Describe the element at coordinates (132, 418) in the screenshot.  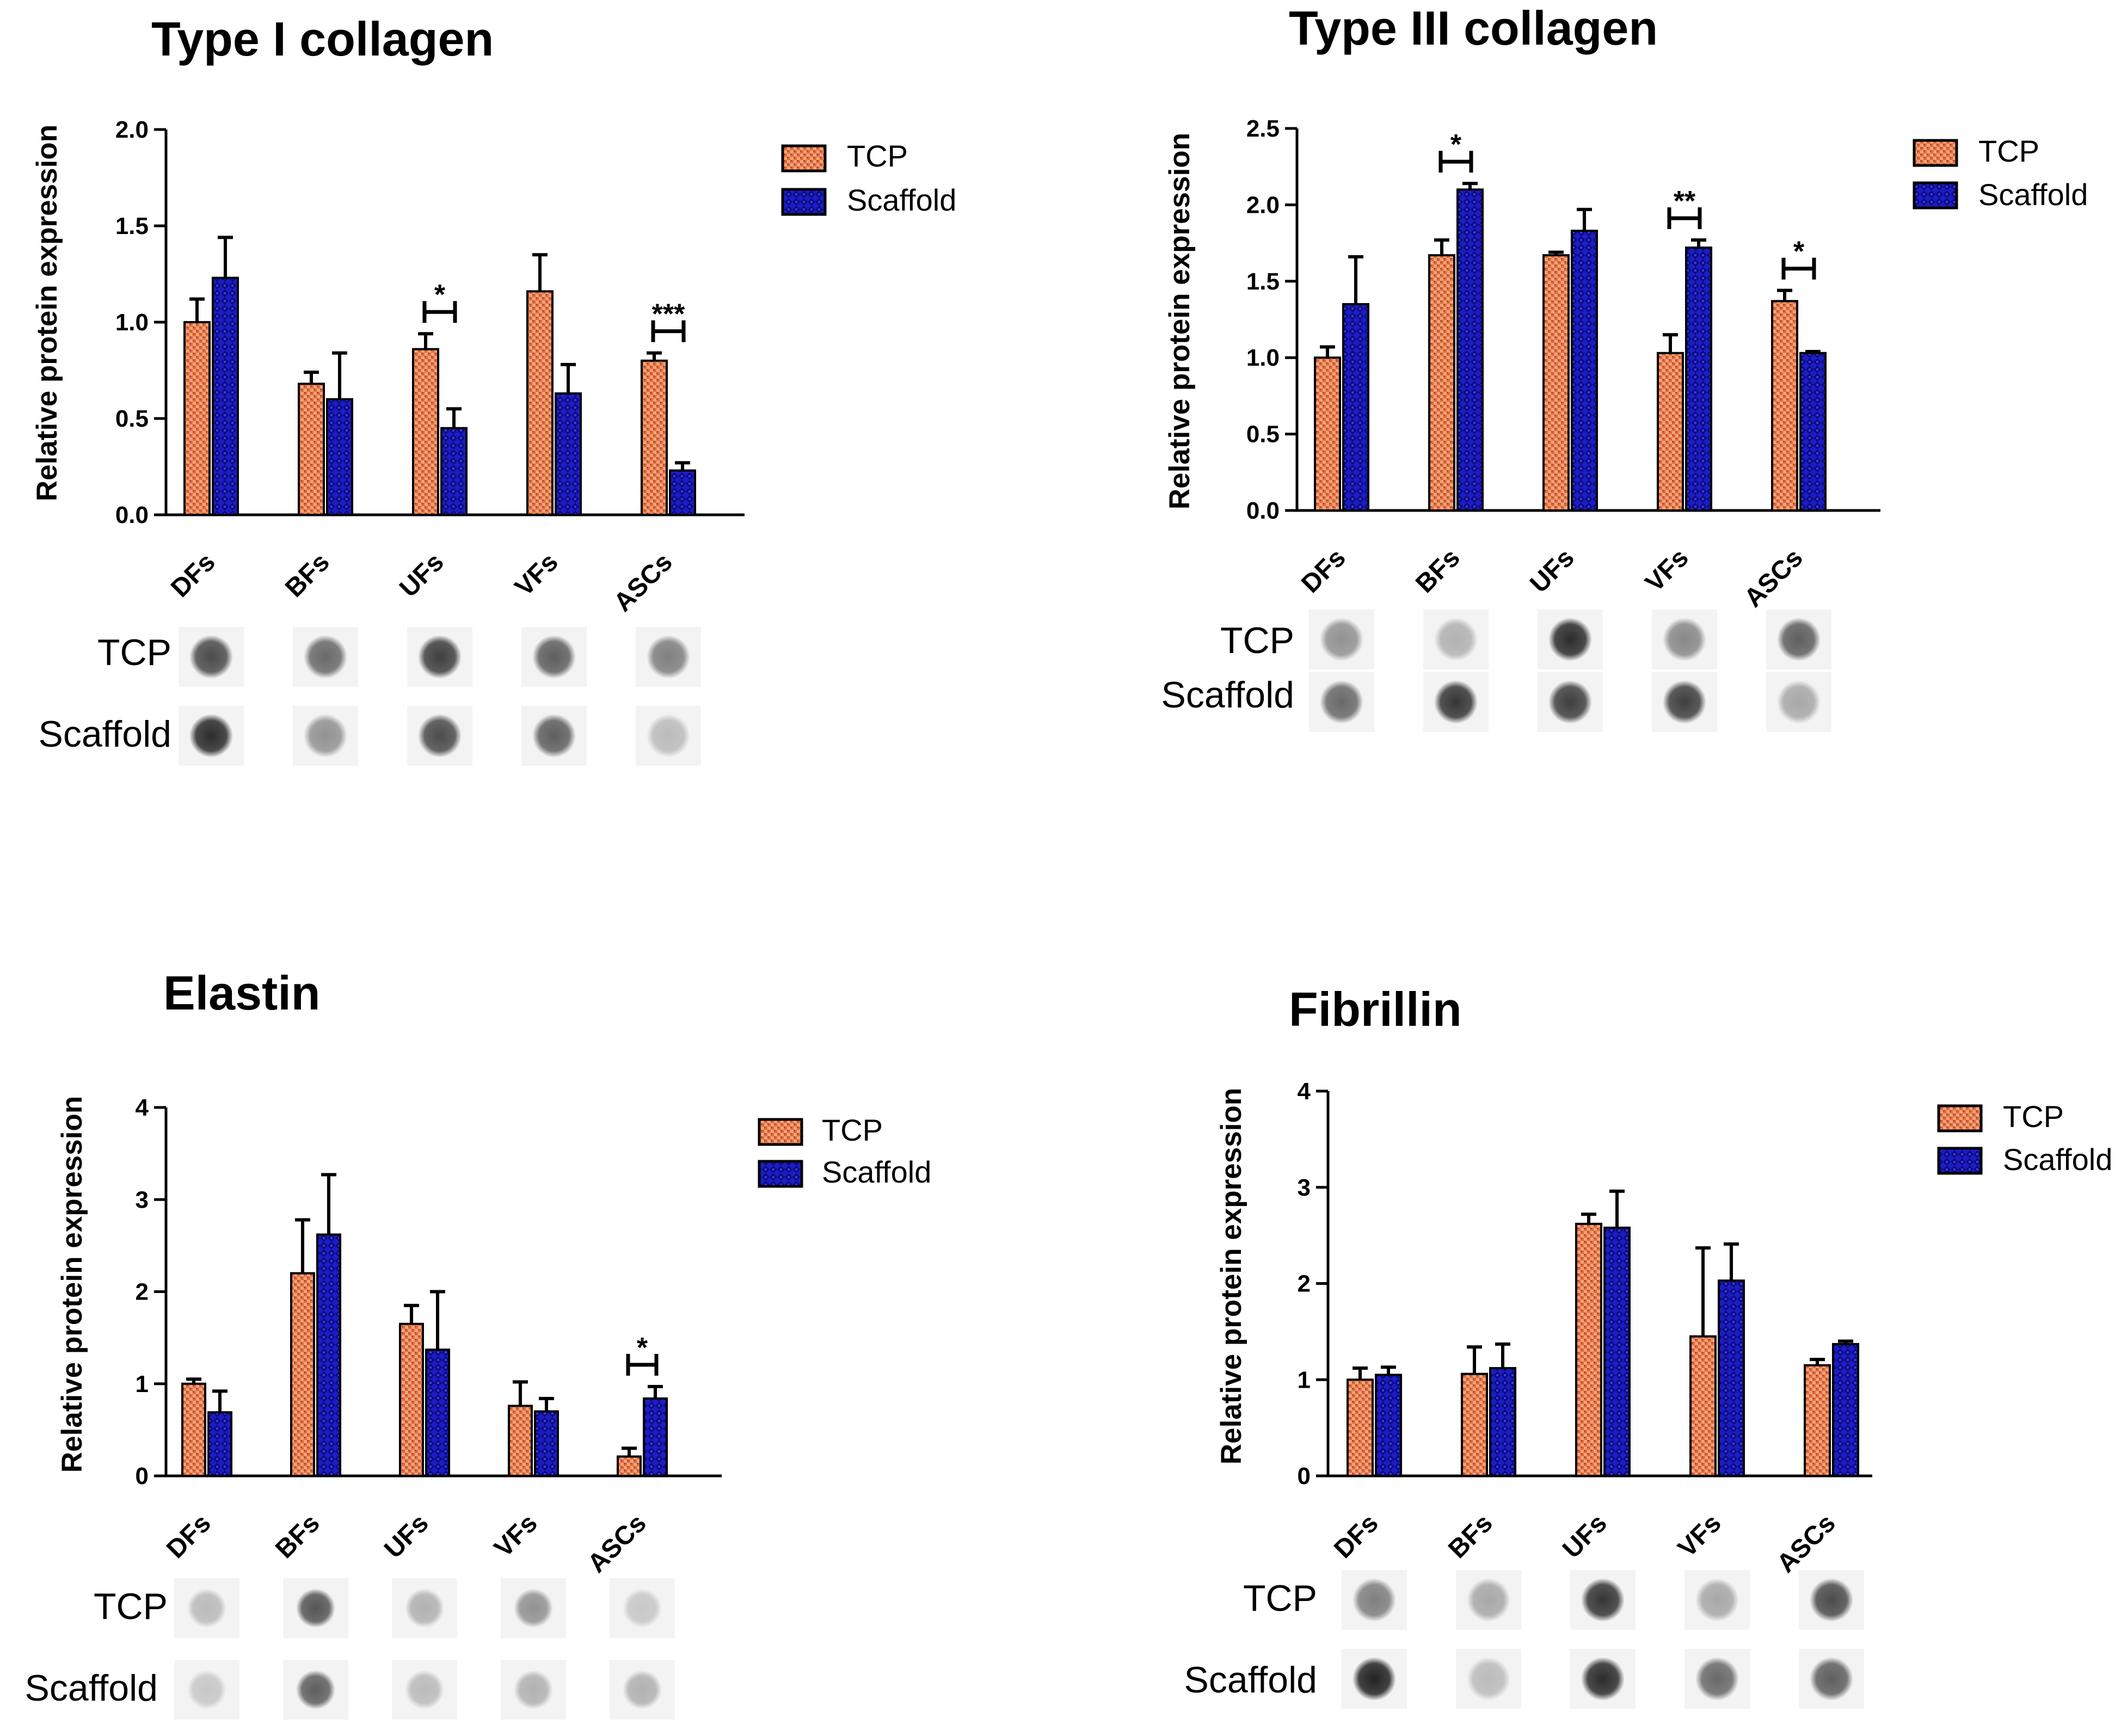
I see `y-tick-label: 0.5` at that location.